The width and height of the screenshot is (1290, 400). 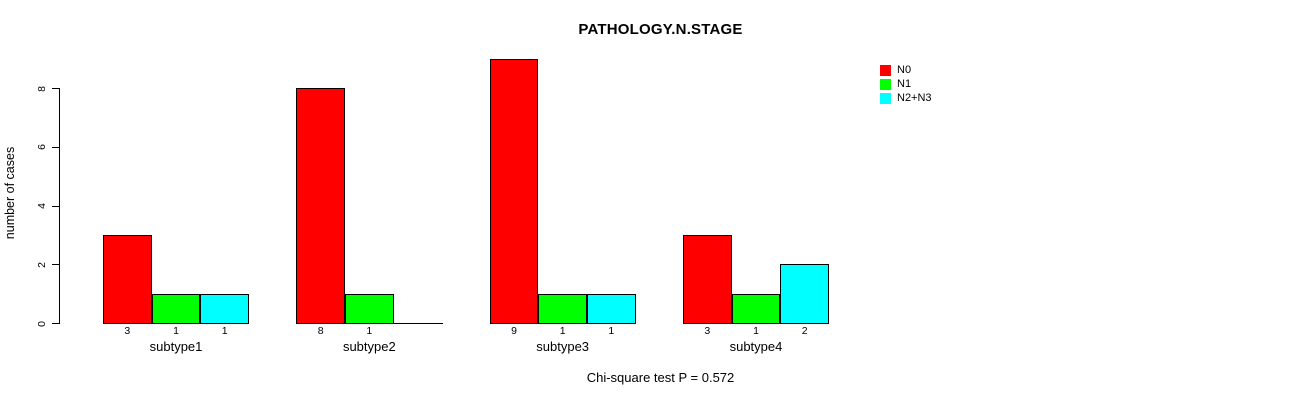 What do you see at coordinates (42, 88) in the screenshot?
I see `y-tick-label: 8` at bounding box center [42, 88].